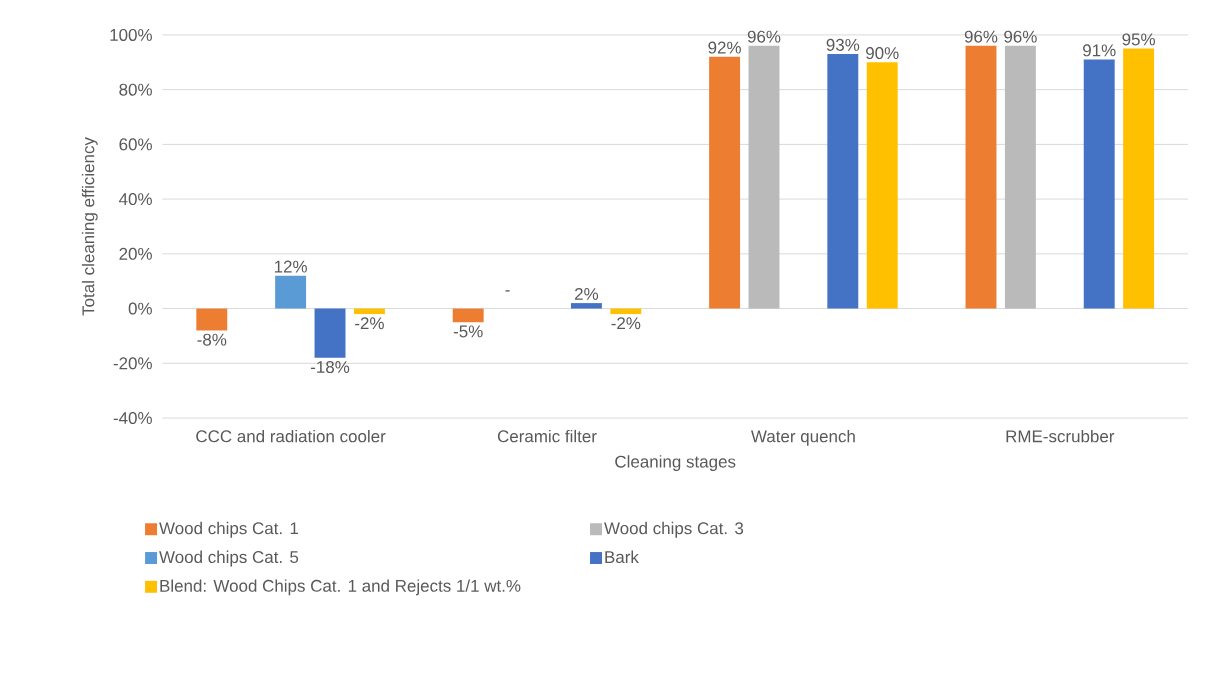 Image resolution: width=1214 pixels, height=678 pixels. I want to click on x-tick-label: RME-scrubber, so click(1060, 436).